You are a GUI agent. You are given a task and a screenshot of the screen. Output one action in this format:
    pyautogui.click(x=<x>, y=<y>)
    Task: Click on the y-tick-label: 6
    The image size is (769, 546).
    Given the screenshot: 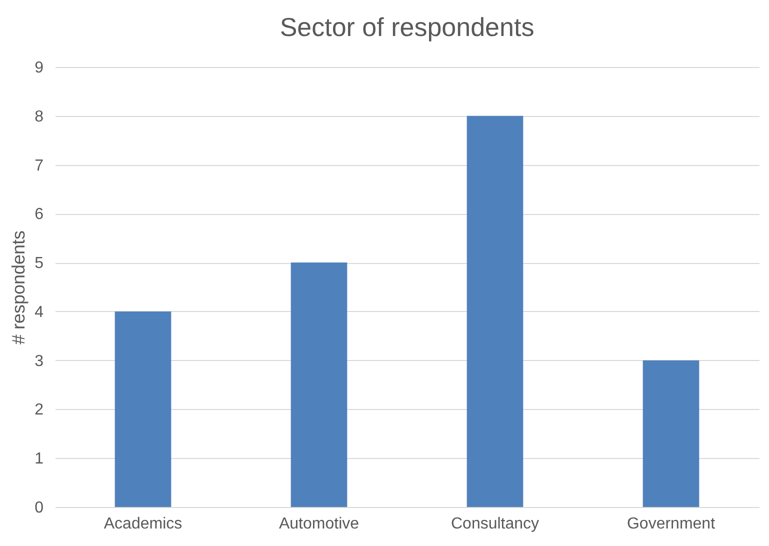 What is the action you would take?
    pyautogui.click(x=39, y=215)
    